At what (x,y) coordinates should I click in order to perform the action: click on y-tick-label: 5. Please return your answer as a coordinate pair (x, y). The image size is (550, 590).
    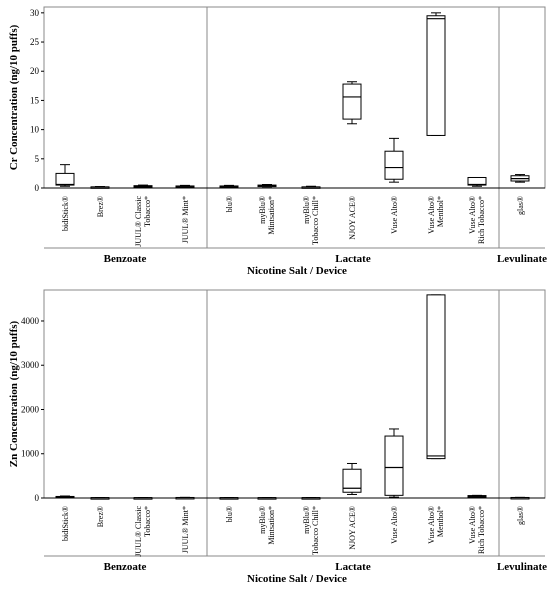
    Looking at the image, I should click on (37, 159).